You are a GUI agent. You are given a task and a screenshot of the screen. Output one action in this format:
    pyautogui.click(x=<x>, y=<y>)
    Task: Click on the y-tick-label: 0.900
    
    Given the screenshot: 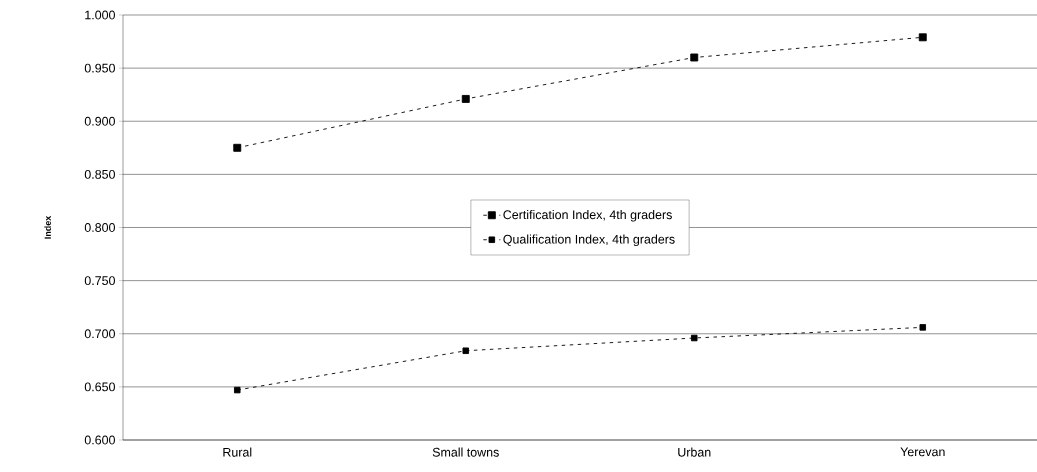 What is the action you would take?
    pyautogui.click(x=99, y=121)
    